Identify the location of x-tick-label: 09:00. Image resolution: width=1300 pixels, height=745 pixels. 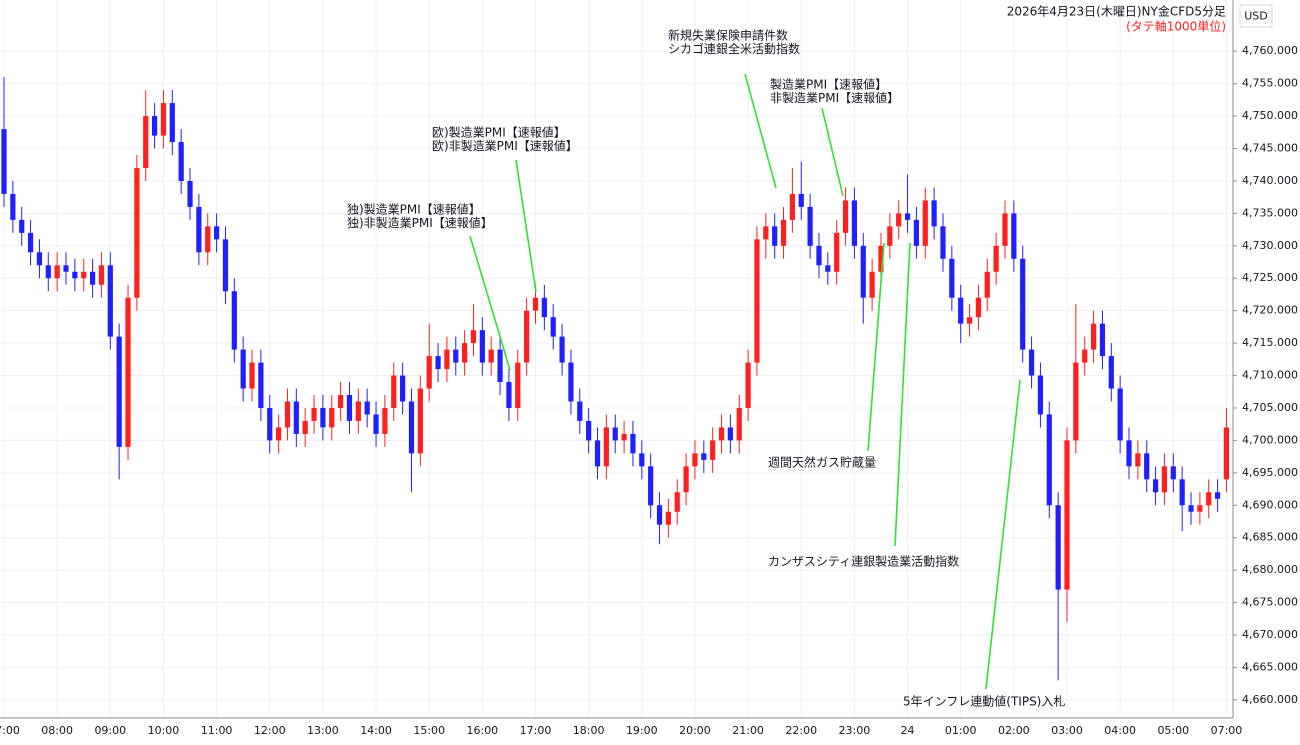
(110, 730).